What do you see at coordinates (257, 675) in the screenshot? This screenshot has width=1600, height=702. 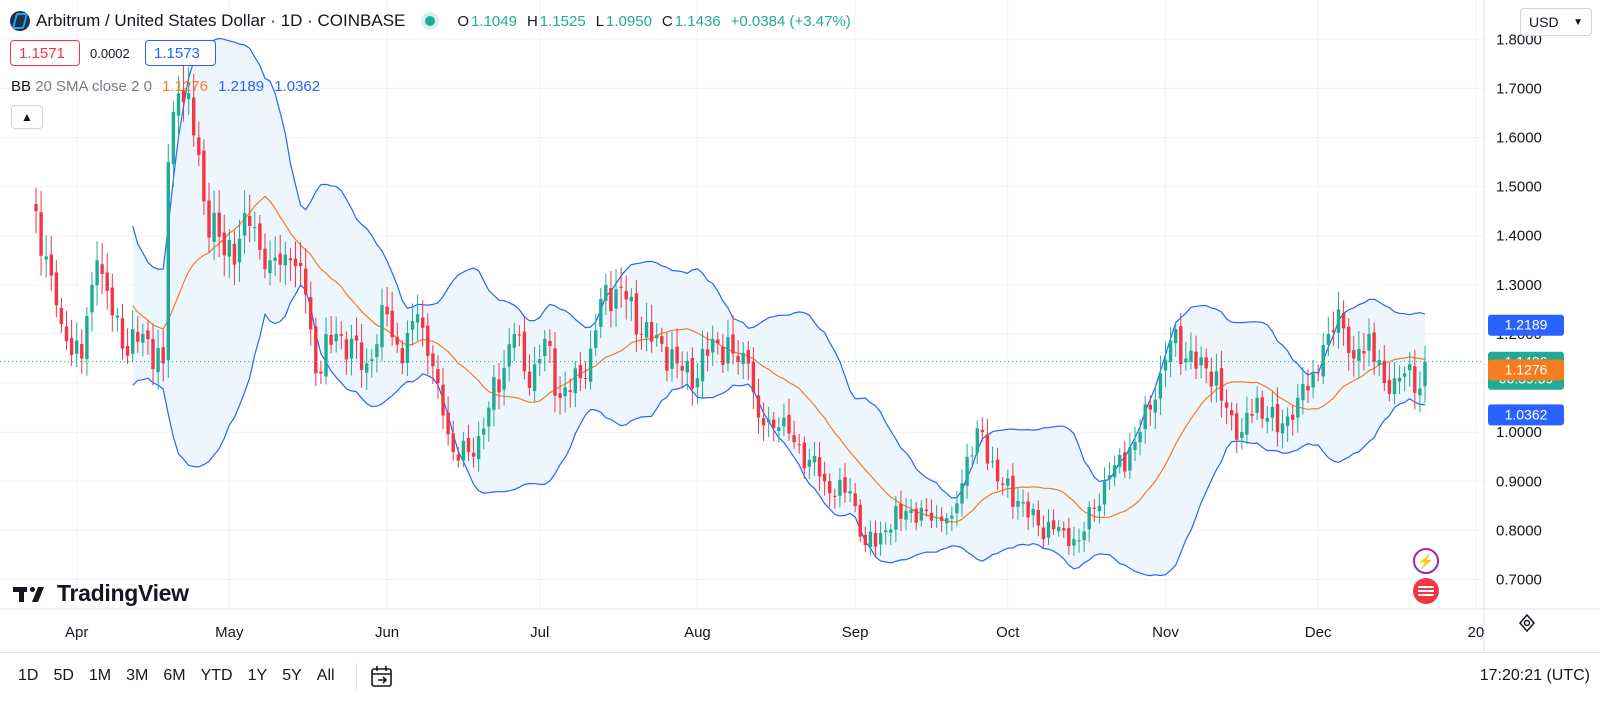 I see `range-1y: 1Y` at bounding box center [257, 675].